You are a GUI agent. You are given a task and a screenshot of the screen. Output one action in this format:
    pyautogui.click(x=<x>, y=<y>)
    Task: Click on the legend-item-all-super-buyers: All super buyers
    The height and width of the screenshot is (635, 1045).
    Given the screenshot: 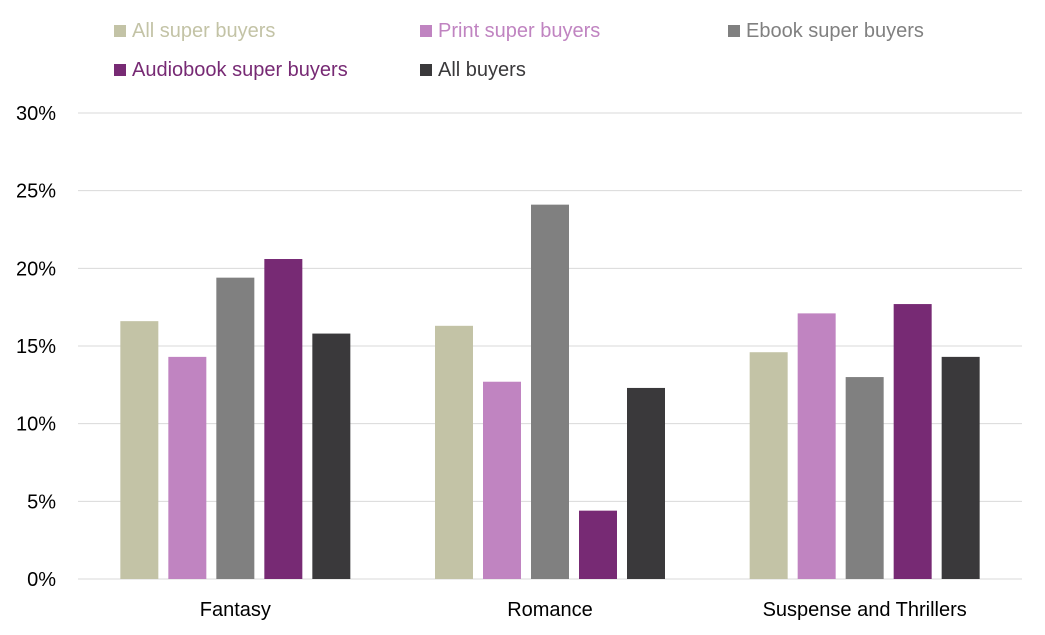 What is the action you would take?
    pyautogui.click(x=194, y=31)
    